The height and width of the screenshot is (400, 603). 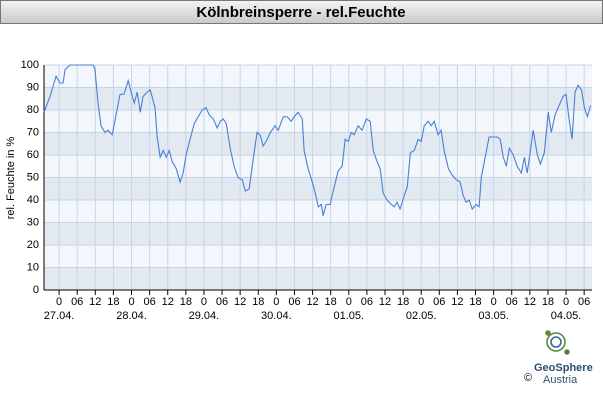 I want to click on logo-icon, so click(x=557, y=342).